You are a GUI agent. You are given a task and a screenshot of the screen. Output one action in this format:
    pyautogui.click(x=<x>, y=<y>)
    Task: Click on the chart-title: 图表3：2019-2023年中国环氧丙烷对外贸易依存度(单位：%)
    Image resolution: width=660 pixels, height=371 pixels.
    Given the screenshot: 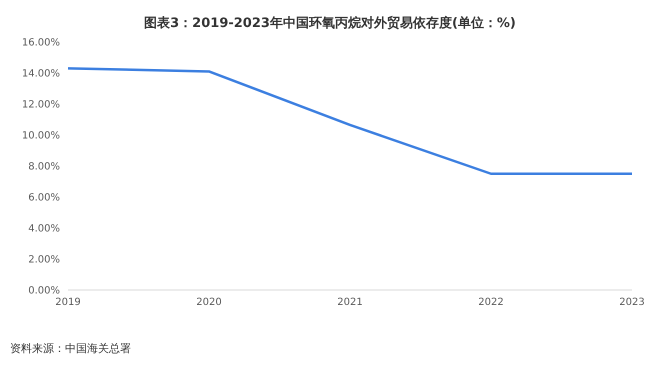 What is the action you would take?
    pyautogui.click(x=330, y=23)
    